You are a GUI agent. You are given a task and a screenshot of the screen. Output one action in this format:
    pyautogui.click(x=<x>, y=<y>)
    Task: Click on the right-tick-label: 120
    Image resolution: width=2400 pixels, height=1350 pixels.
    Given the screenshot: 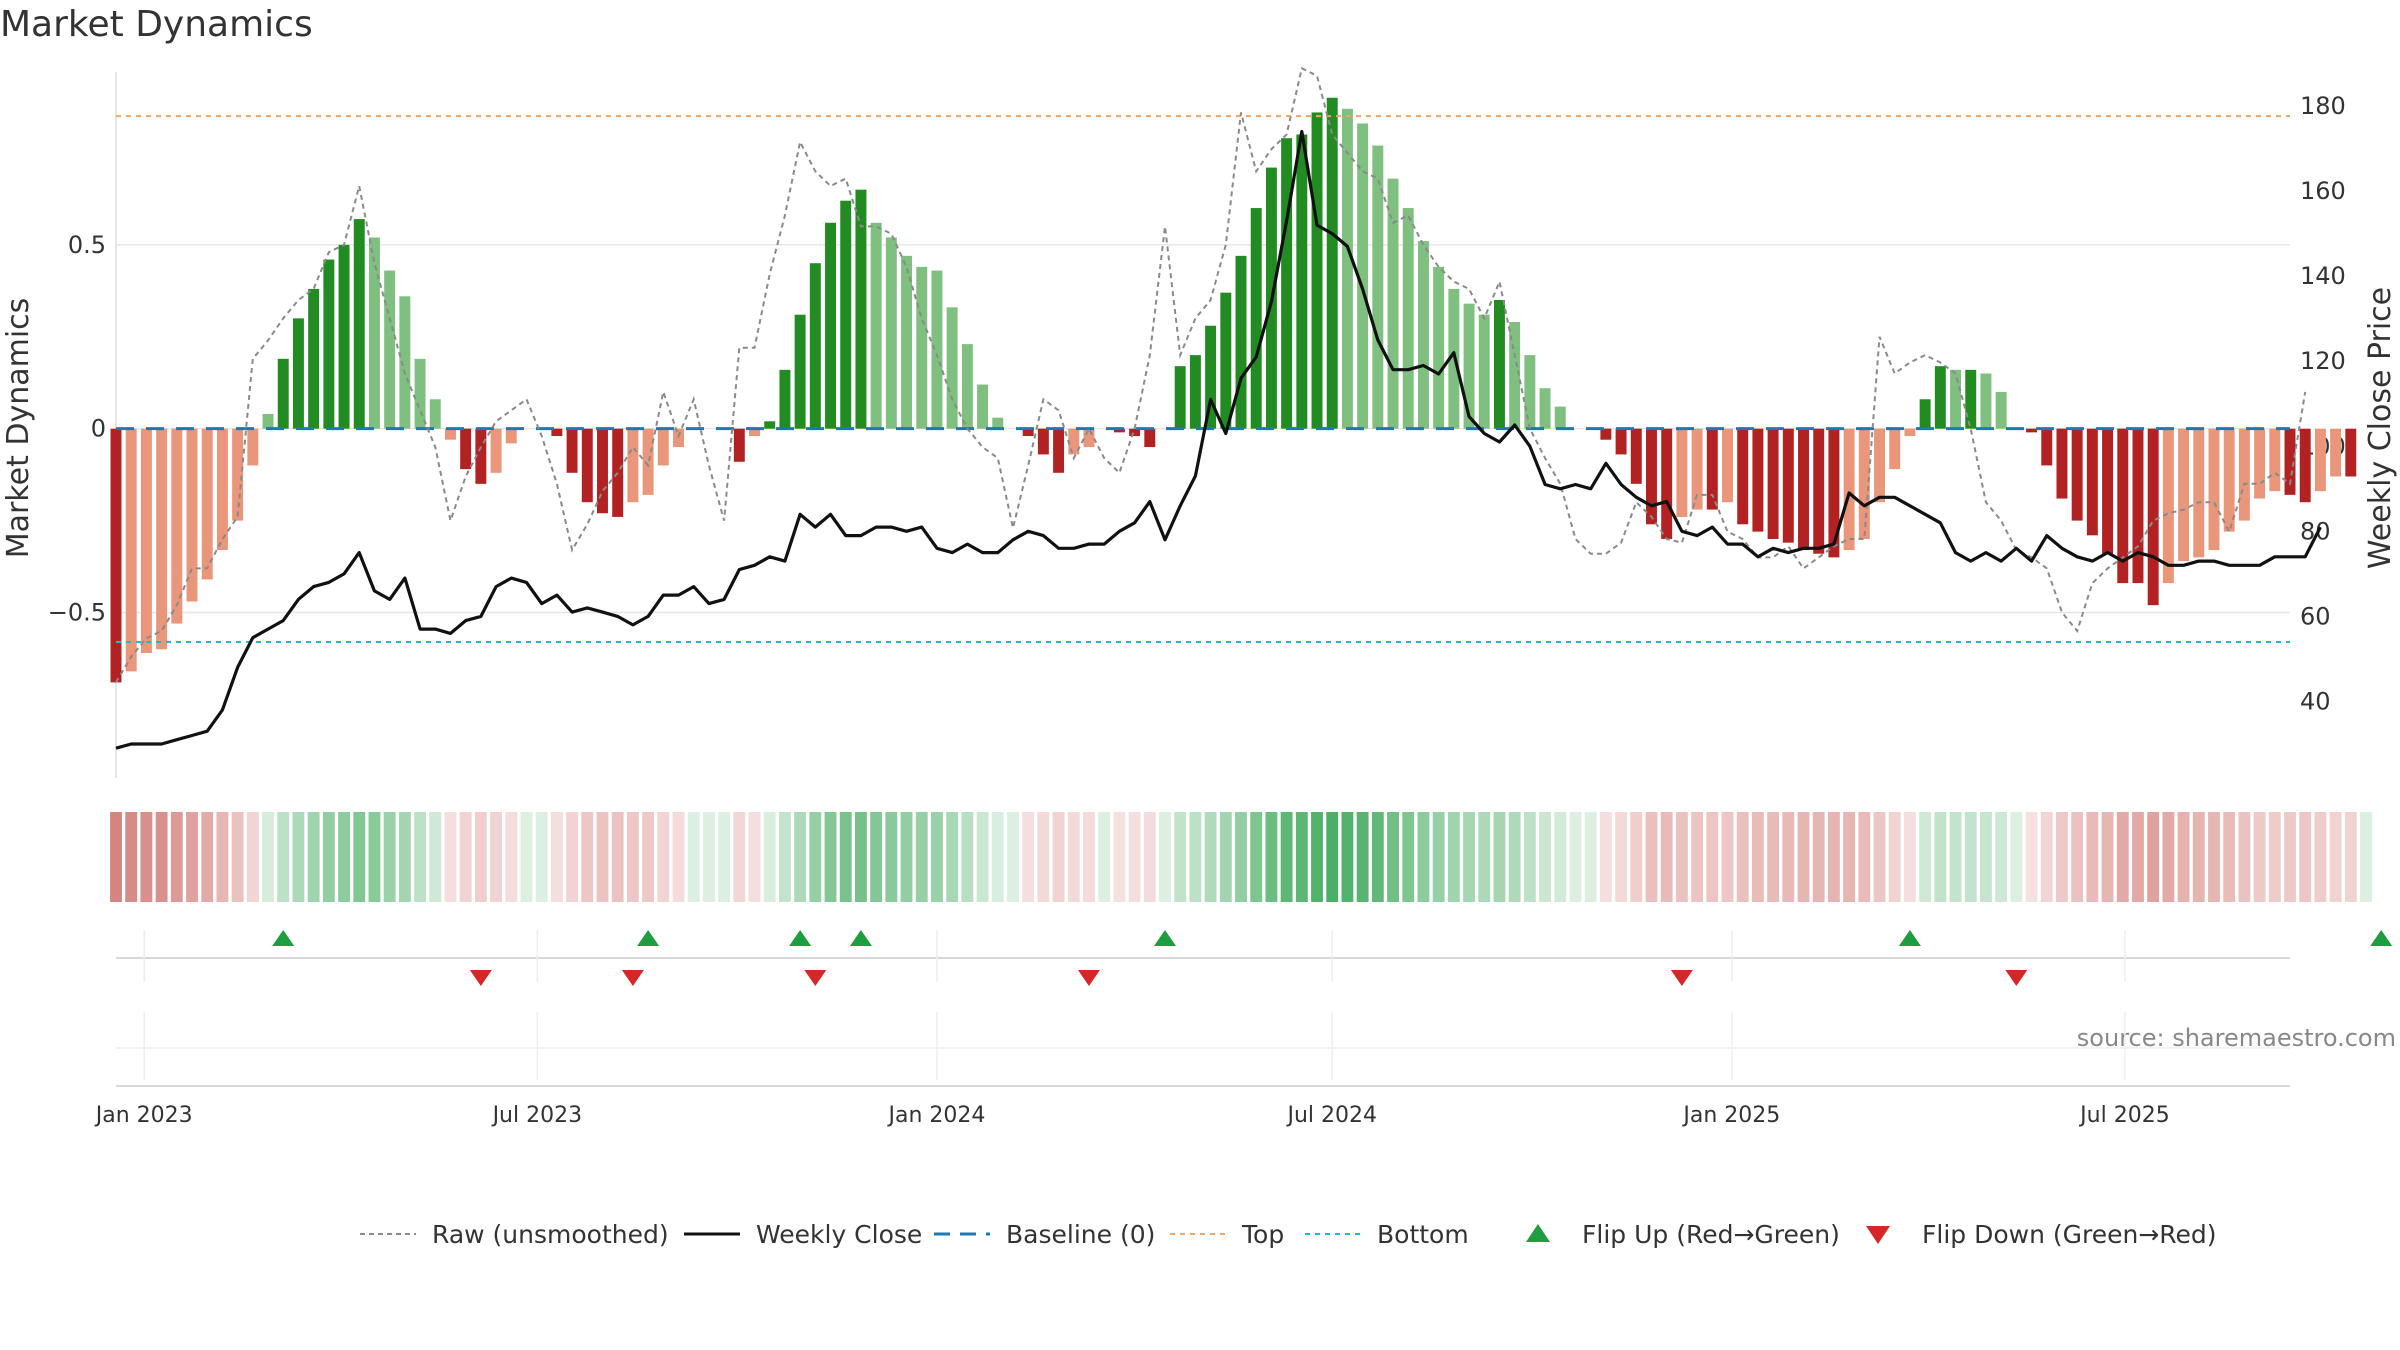 What is the action you would take?
    pyautogui.click(x=2323, y=361)
    